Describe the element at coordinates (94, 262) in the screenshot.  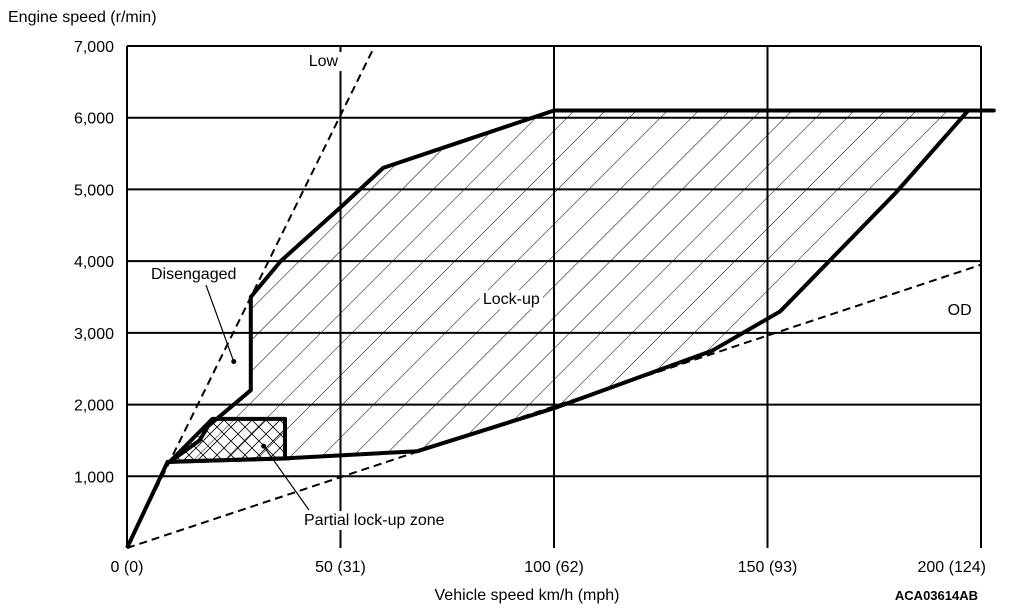
I see `y-tick-label: 4,000` at that location.